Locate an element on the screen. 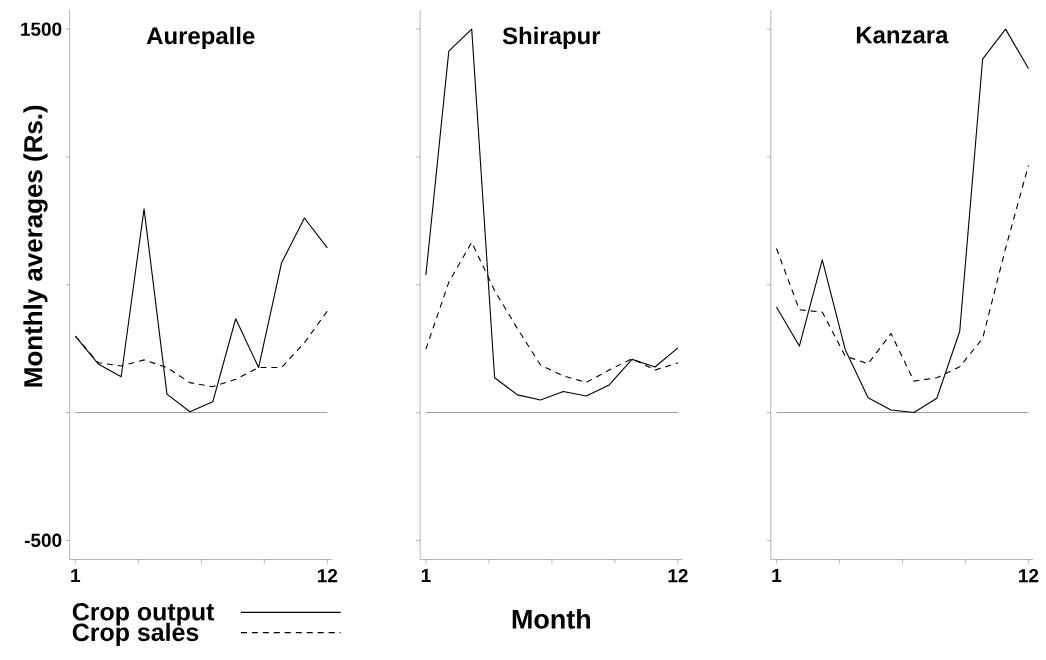 The image size is (1046, 660). text: Shirapur is located at coordinates (551, 37).